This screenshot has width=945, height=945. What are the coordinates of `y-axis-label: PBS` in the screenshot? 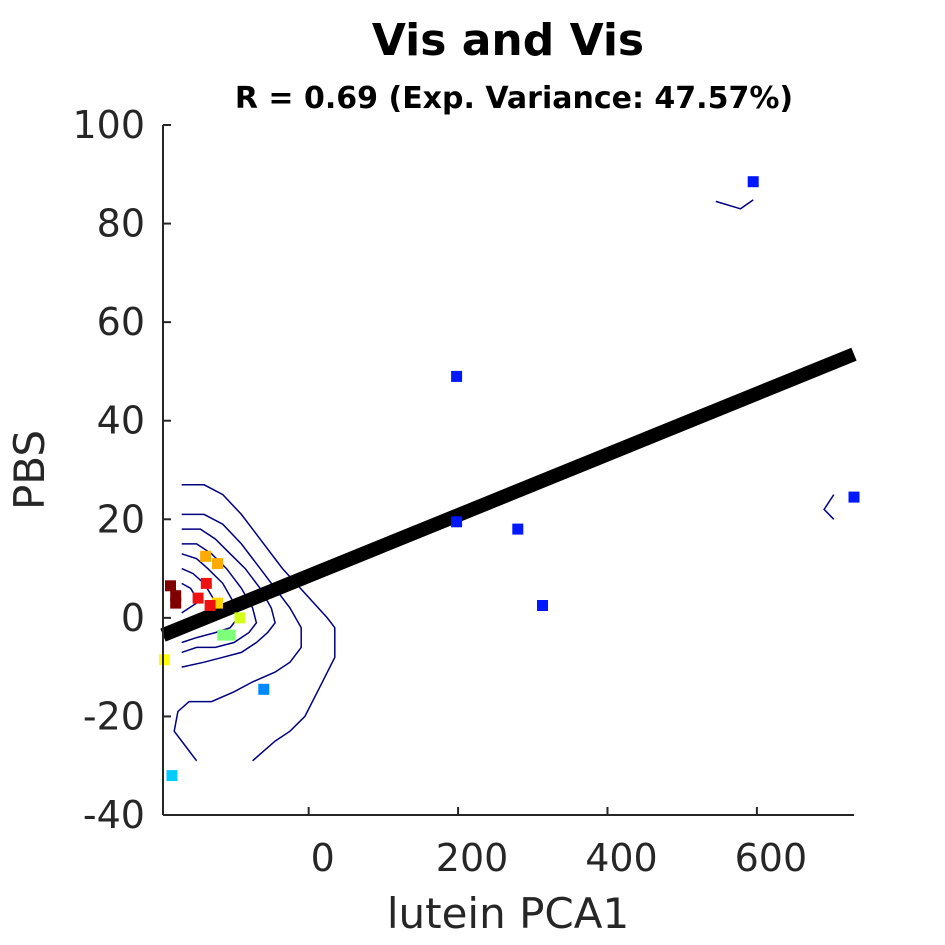 It's located at (29, 470).